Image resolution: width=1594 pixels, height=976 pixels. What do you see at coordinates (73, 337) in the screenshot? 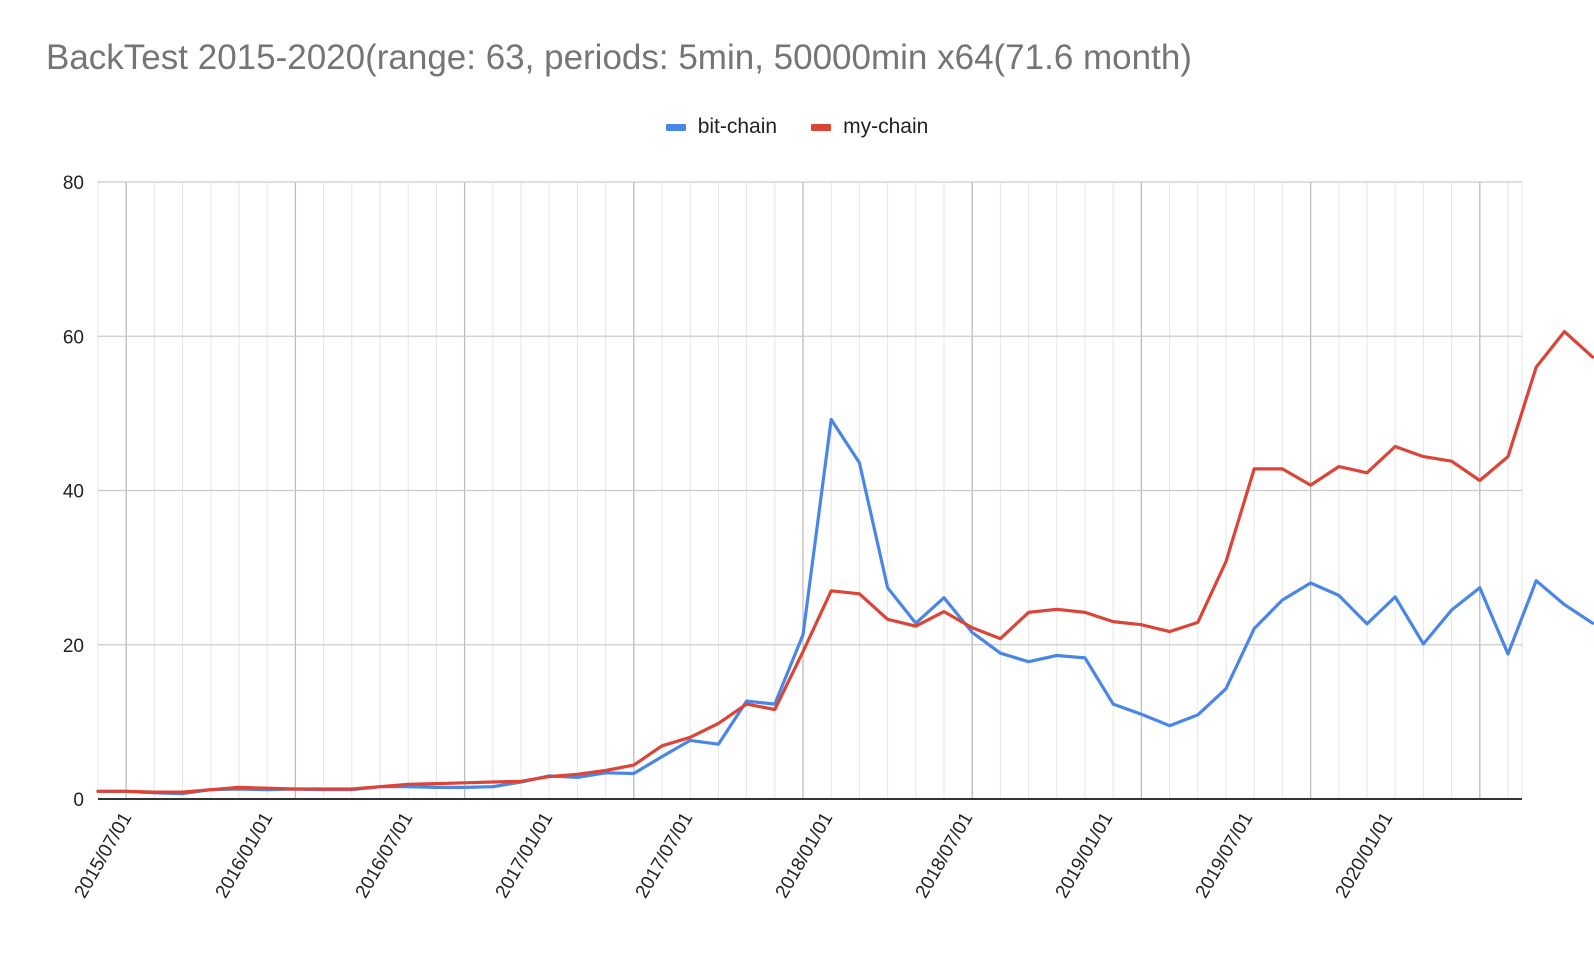
I see `y-tick-label: 60` at bounding box center [73, 337].